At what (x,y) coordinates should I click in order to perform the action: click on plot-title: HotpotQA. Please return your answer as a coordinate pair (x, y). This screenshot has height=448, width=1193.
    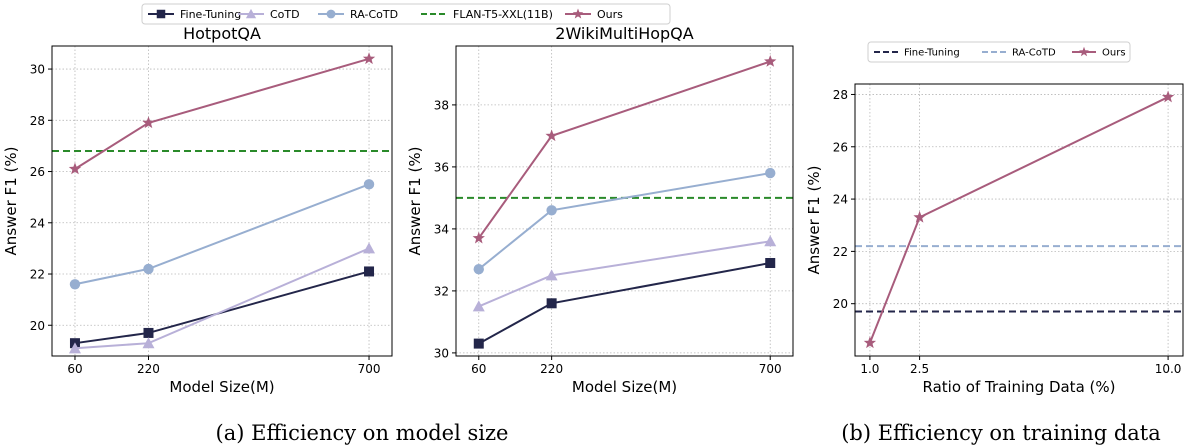
    Looking at the image, I should click on (222, 33).